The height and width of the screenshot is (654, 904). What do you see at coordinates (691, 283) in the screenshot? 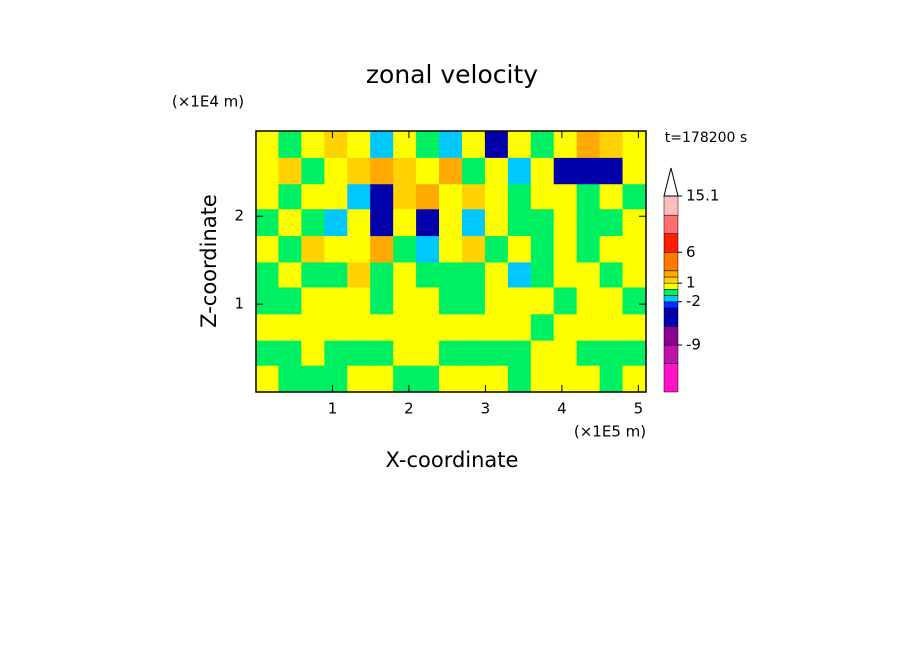
I see `colorbar-tick-label: 1` at bounding box center [691, 283].